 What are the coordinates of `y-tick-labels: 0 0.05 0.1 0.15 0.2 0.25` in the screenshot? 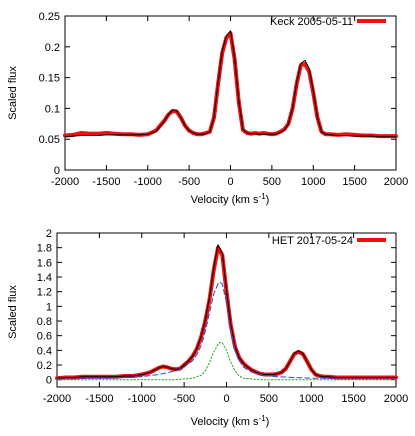 It's located at (49, 94).